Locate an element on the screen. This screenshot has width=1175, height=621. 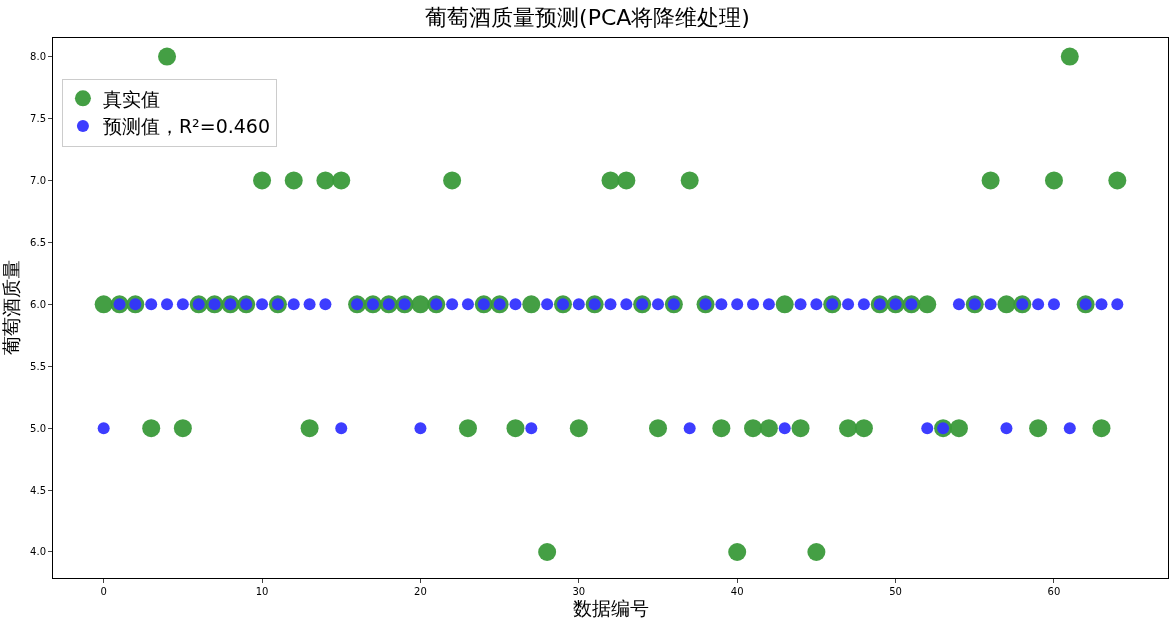
x-tick-label: 0 is located at coordinates (103, 591).